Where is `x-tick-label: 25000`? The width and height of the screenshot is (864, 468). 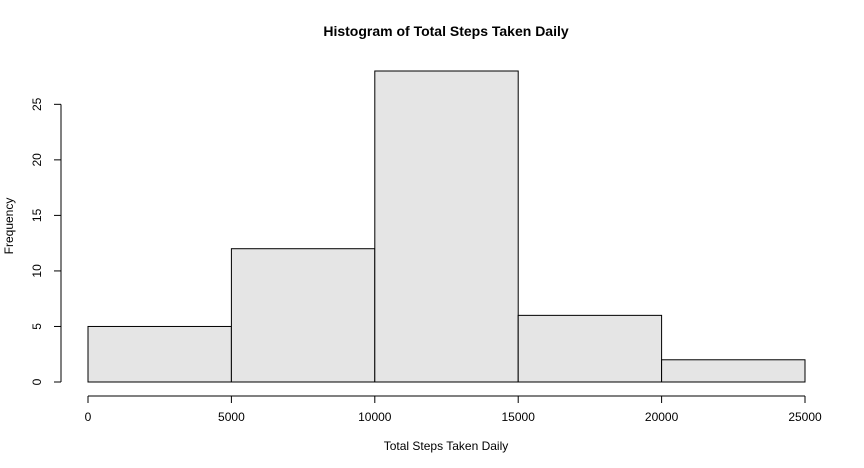 x-tick-label: 25000 is located at coordinates (805, 417).